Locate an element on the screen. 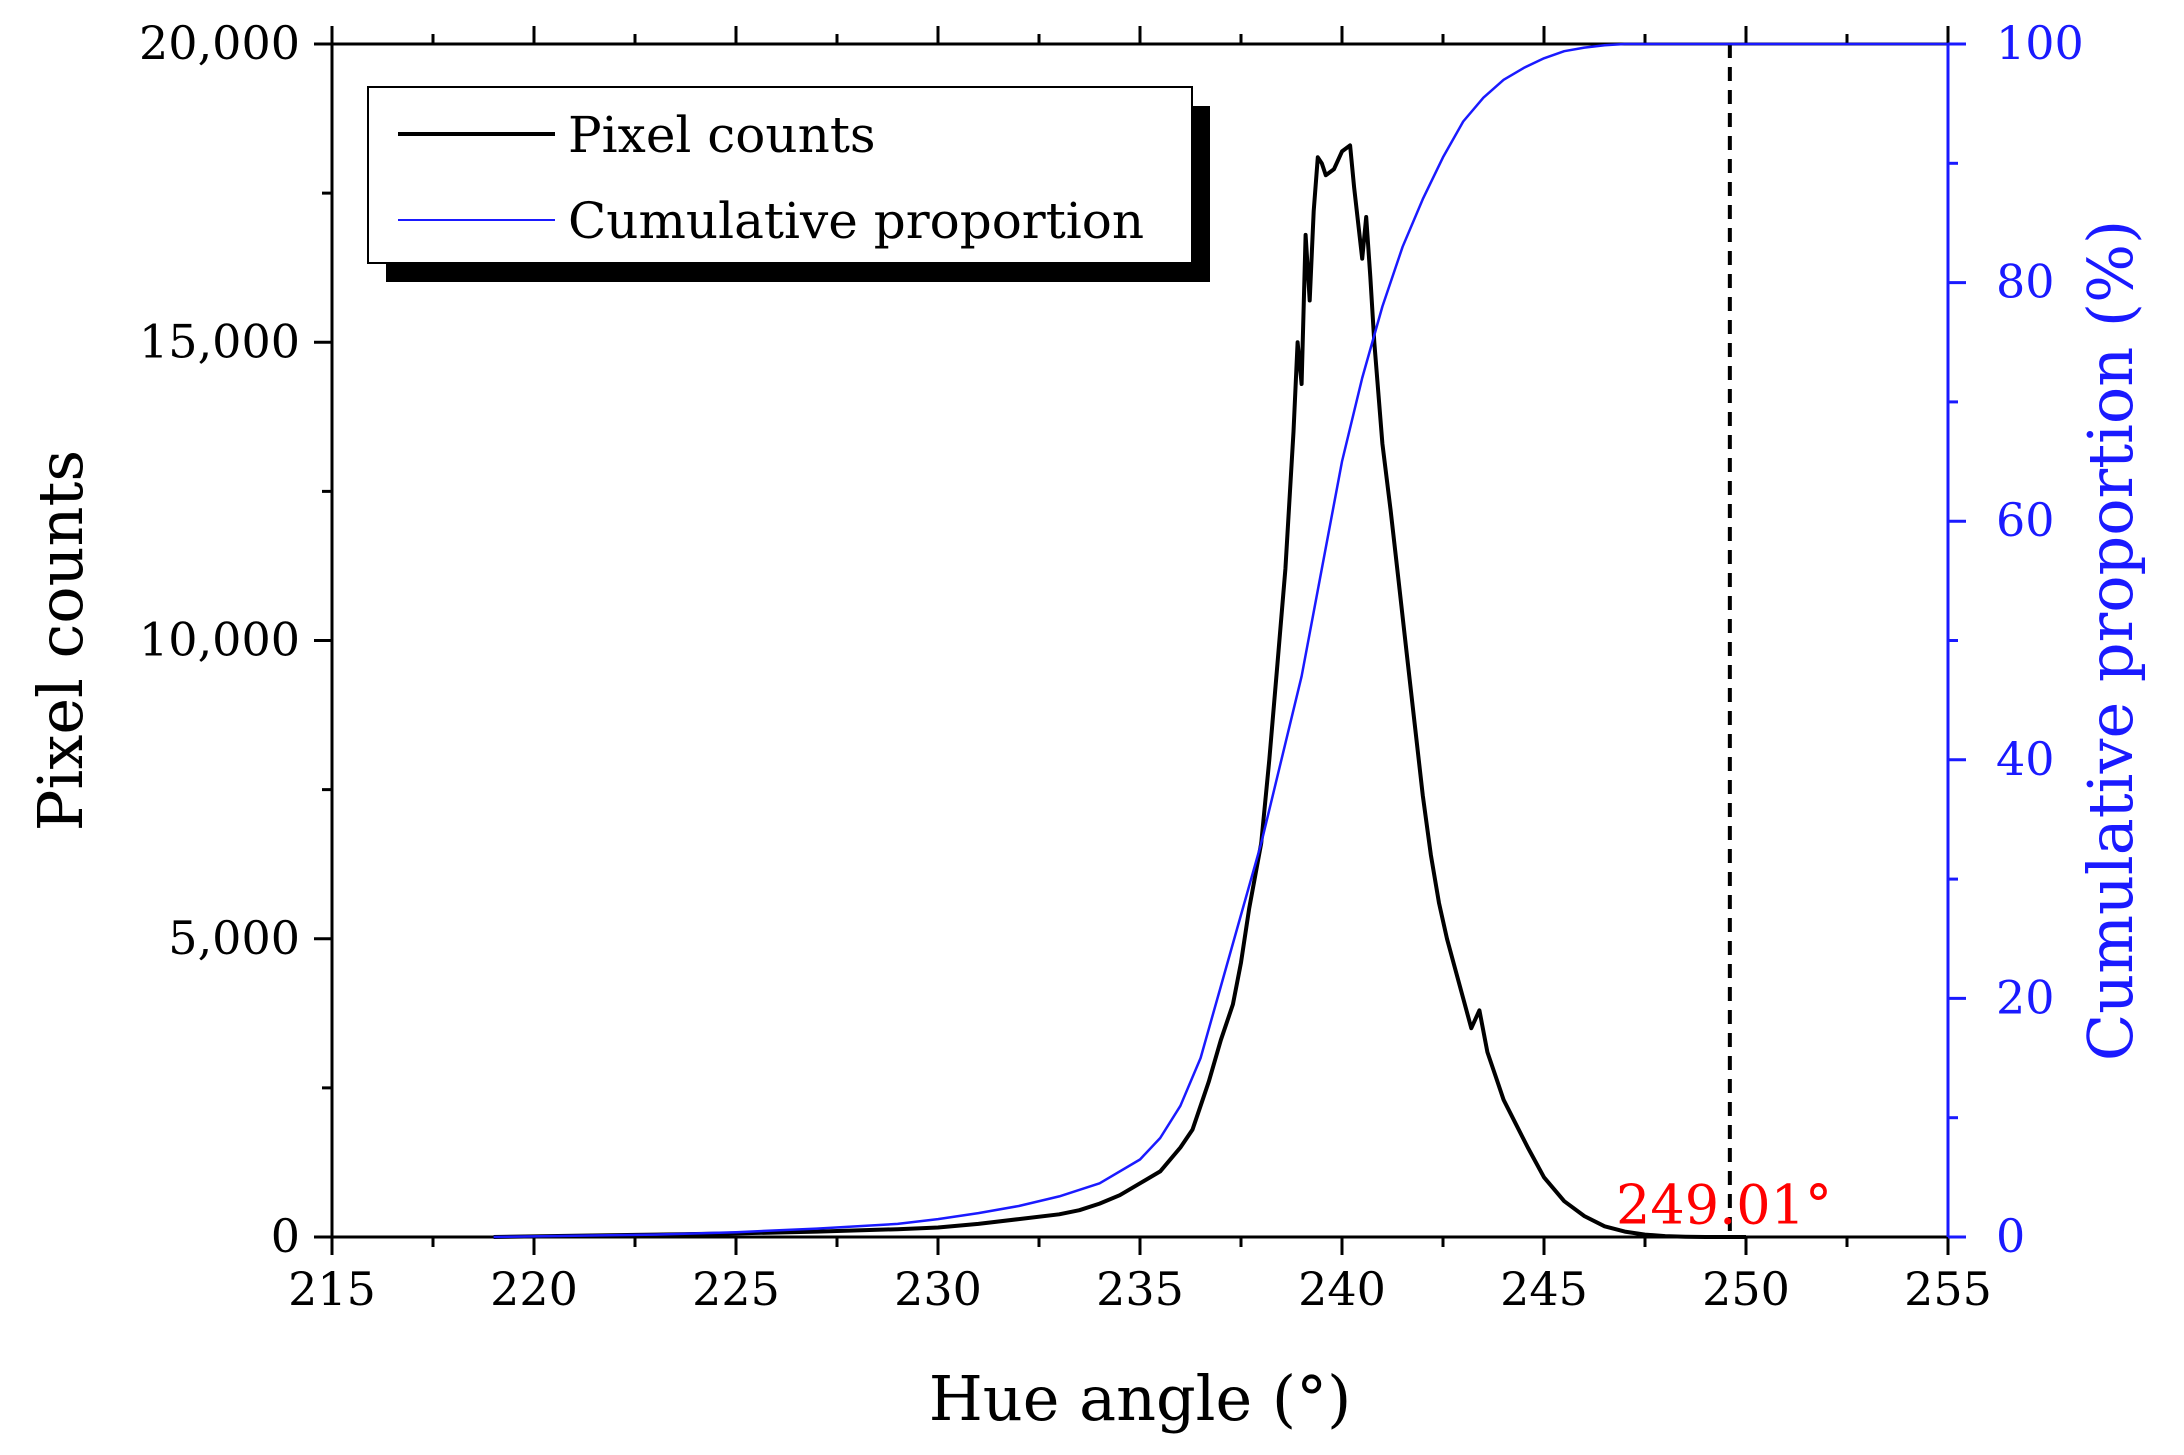 The height and width of the screenshot is (1455, 2184). y2-tick-label: 60 is located at coordinates (2025, 520).